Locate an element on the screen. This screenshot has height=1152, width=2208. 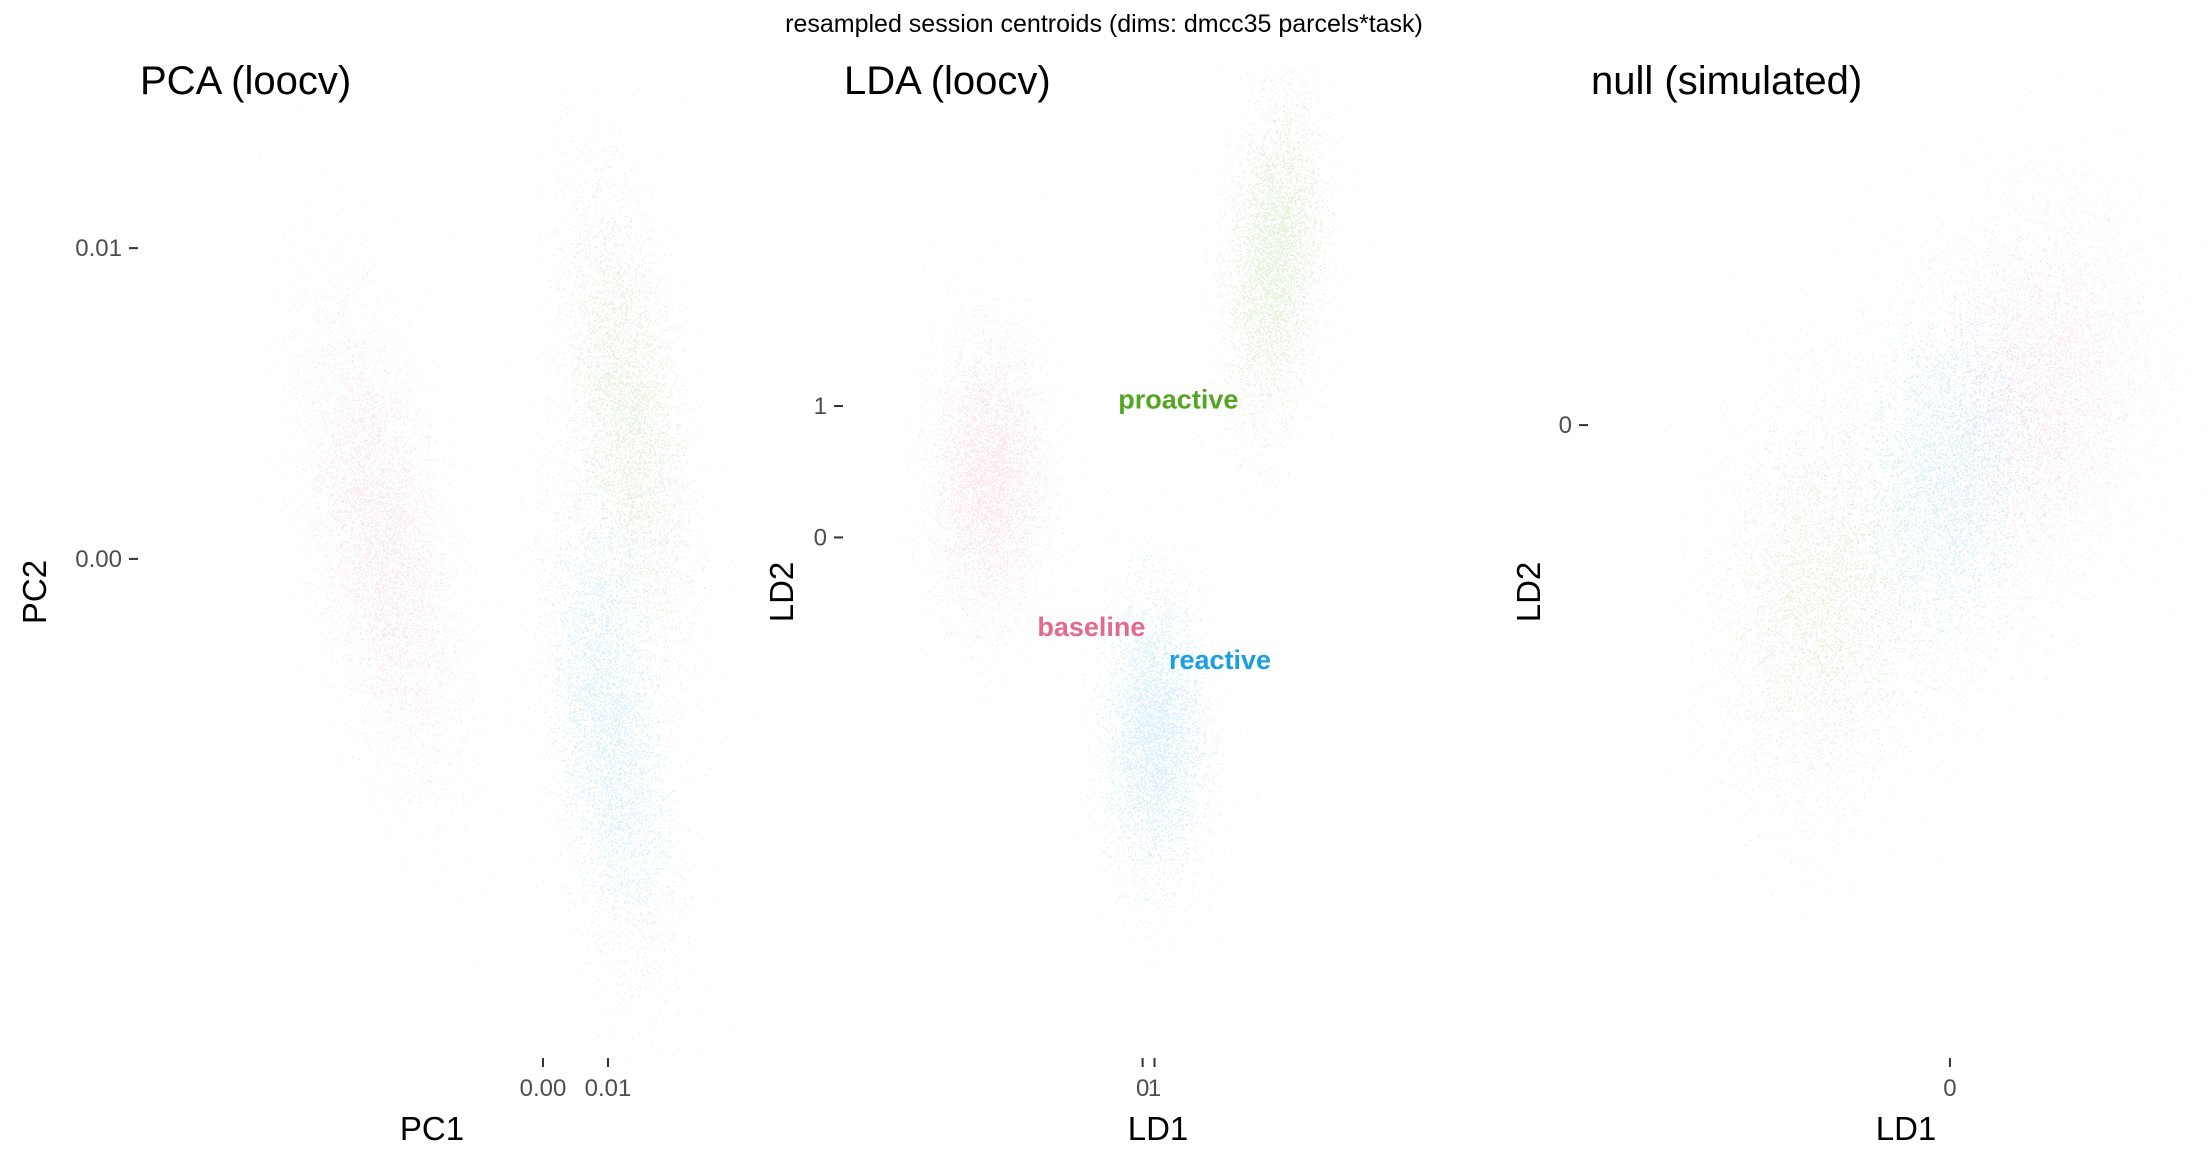
panel-pca-xlabel: PC1 is located at coordinates (432, 1128).